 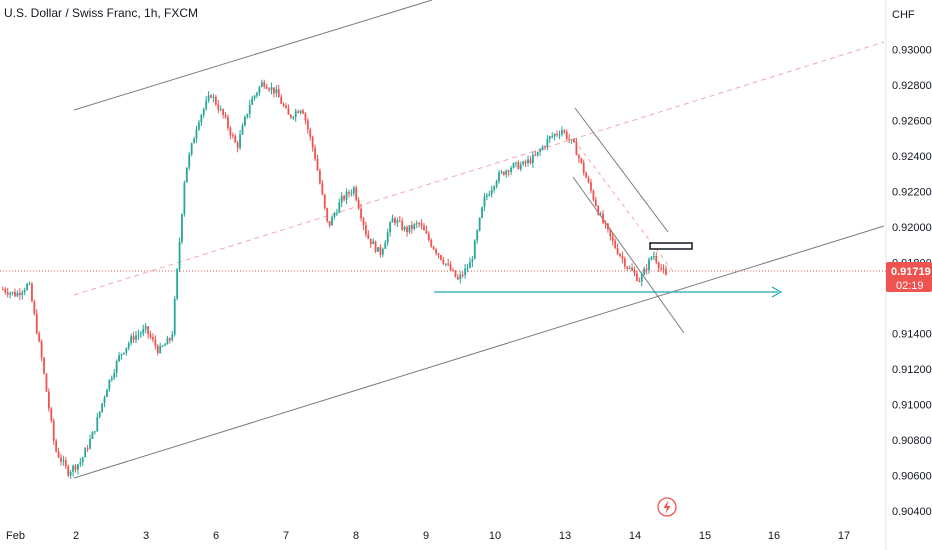 What do you see at coordinates (912, 335) in the screenshot?
I see `y-tick-label: 0.91400` at bounding box center [912, 335].